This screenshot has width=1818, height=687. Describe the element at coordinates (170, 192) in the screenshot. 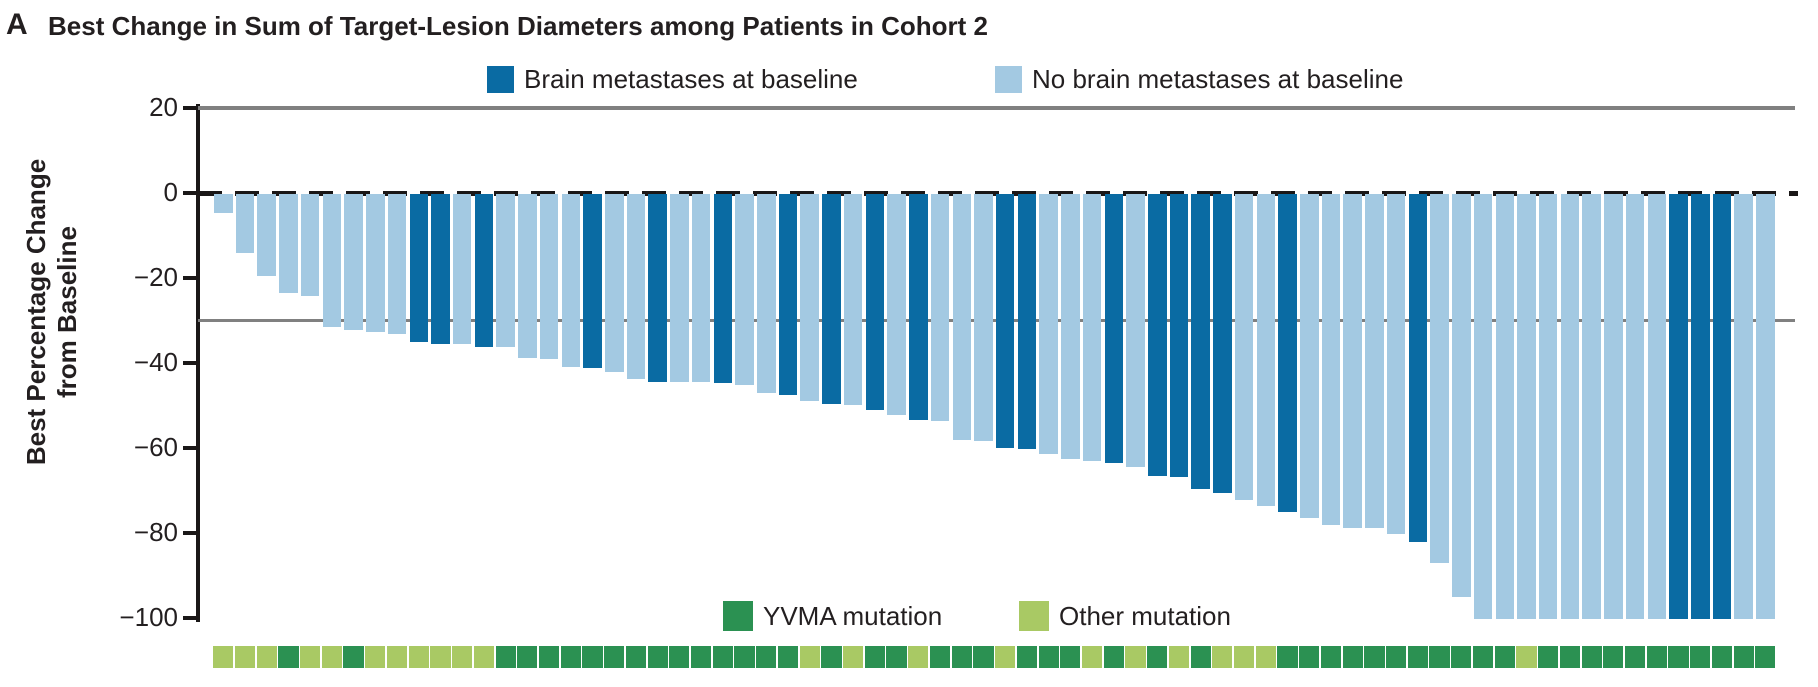

I see `y-axis-tick-label: 0` at that location.